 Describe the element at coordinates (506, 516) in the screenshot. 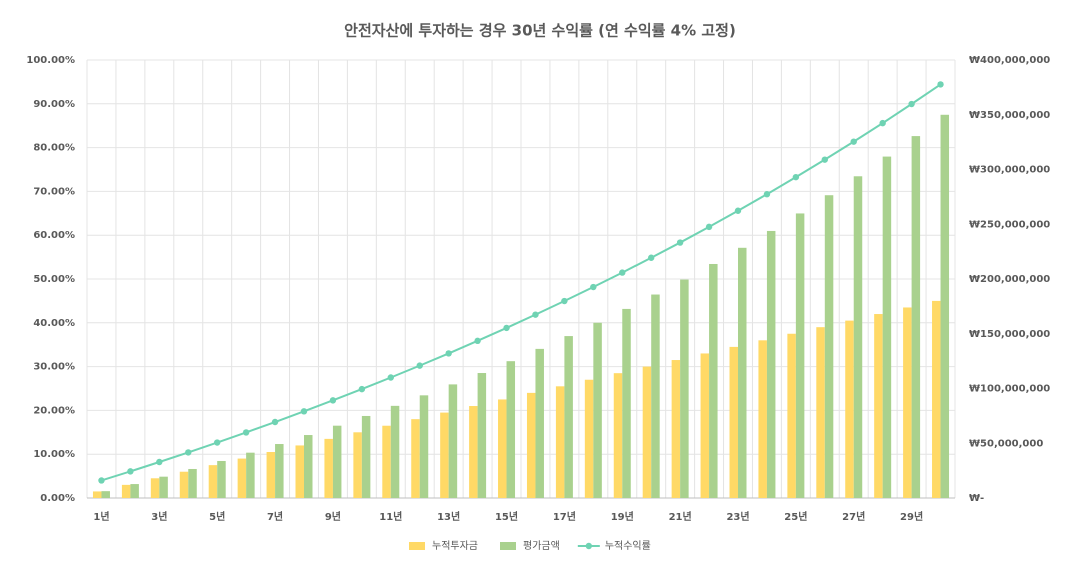

I see `x-tick-label: 15년` at that location.